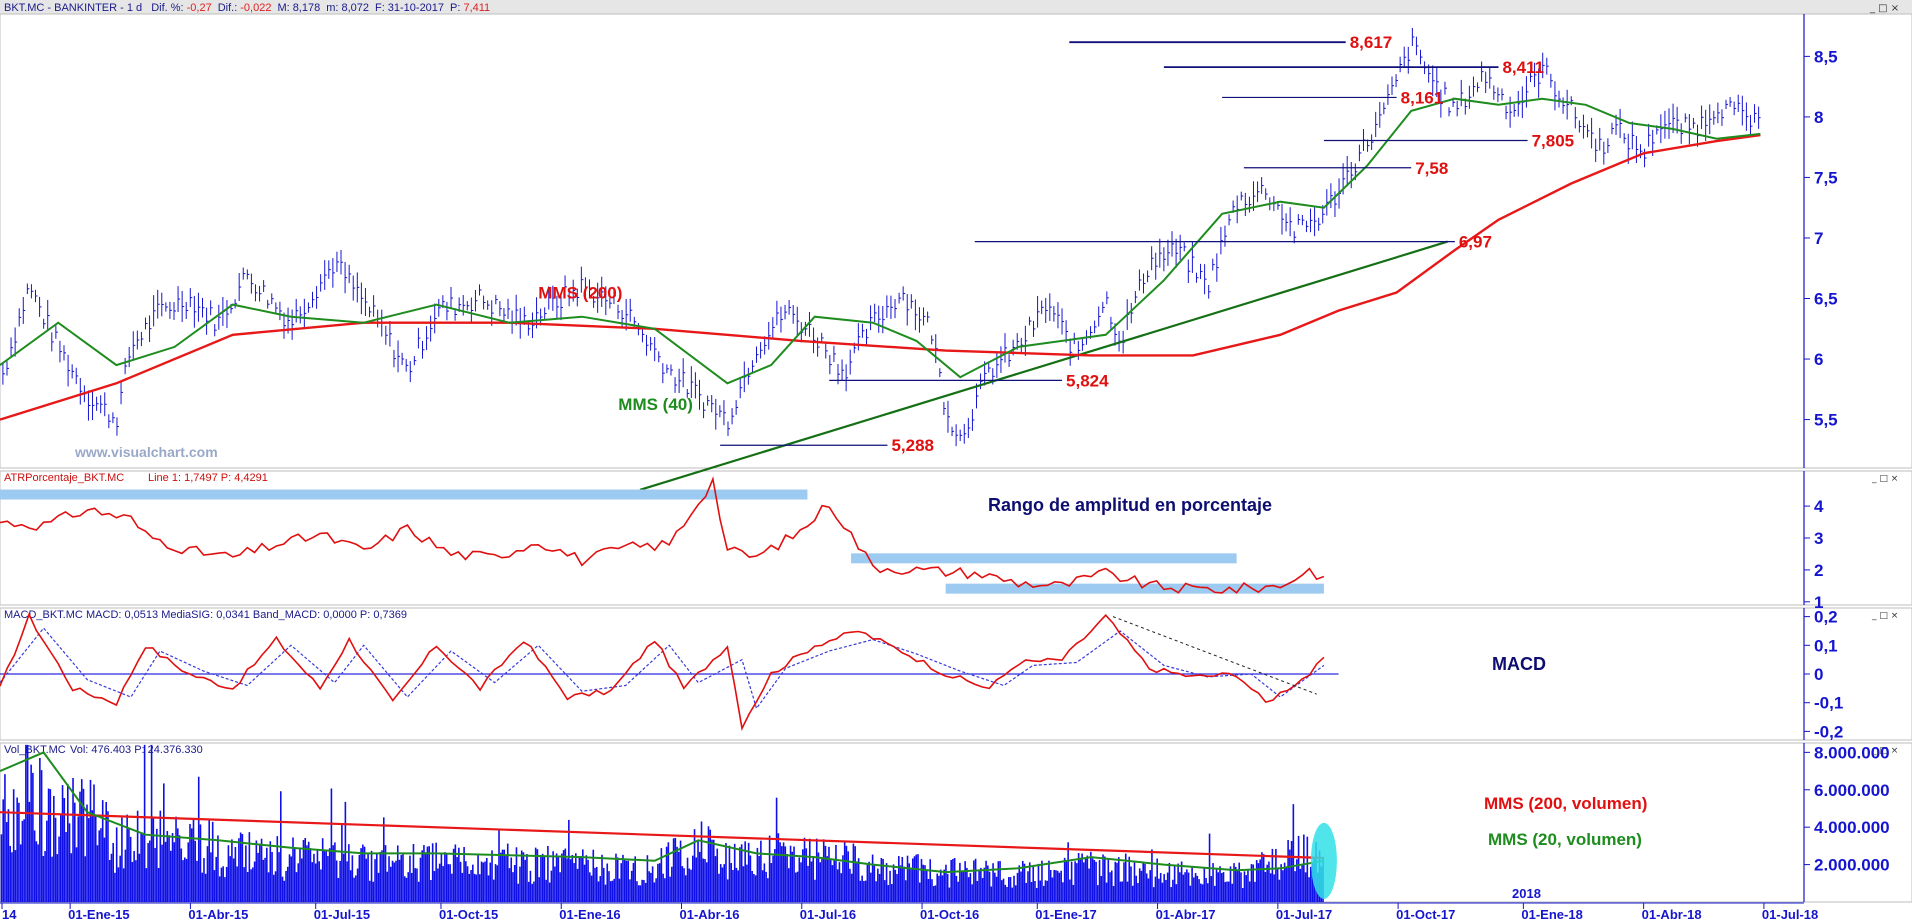  What do you see at coordinates (1475, 242) in the screenshot?
I see `level-label: 6,97` at bounding box center [1475, 242].